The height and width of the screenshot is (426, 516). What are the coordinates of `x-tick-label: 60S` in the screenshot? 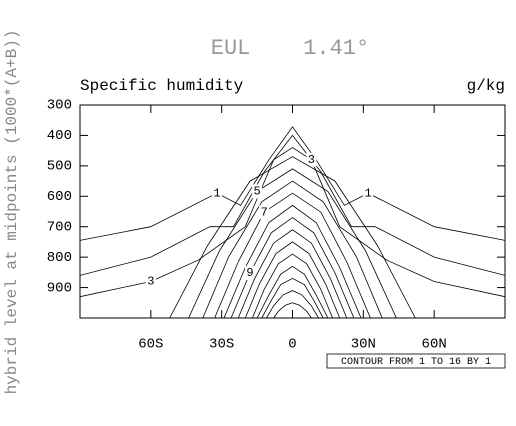 It's located at (150, 345).